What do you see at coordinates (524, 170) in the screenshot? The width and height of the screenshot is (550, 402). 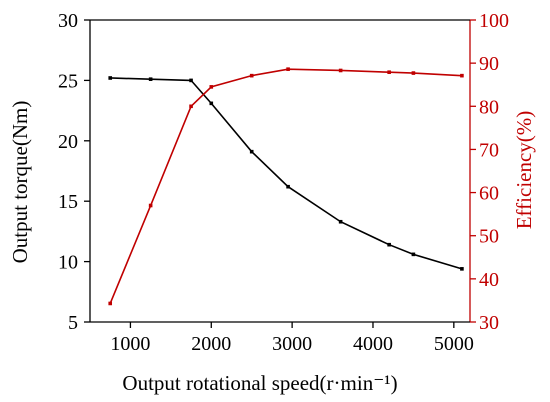 I see `right-y-axis-title: Efficiency(%)` at bounding box center [524, 170].